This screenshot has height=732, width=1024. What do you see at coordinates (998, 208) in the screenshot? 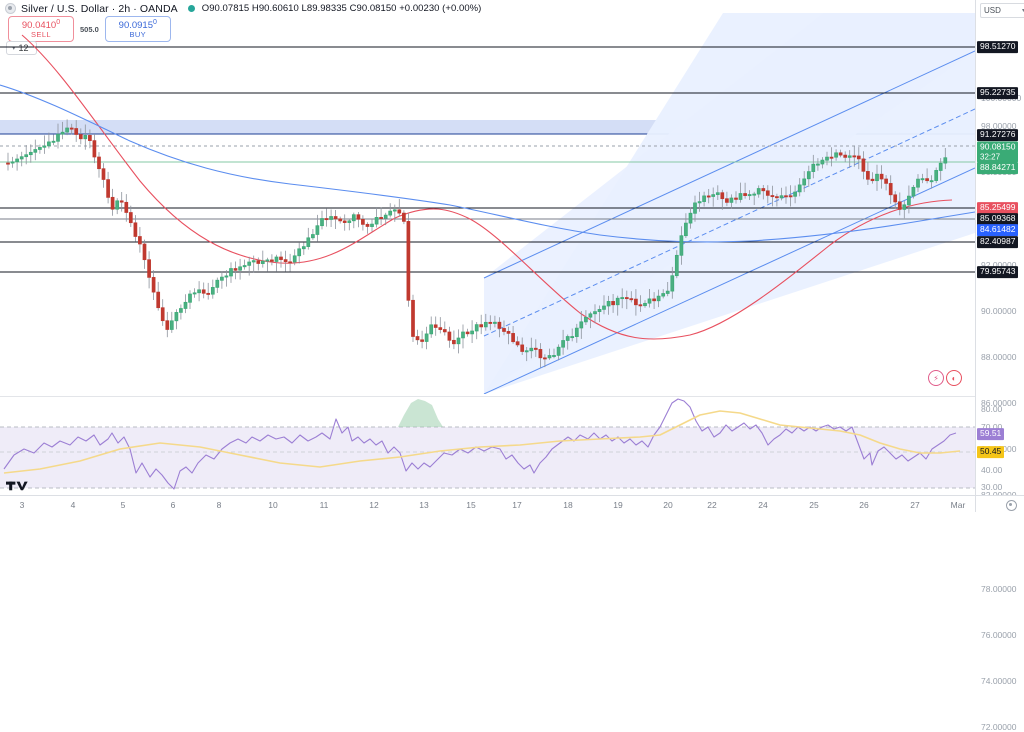
I see `price-label: 85.25499` at bounding box center [998, 208].